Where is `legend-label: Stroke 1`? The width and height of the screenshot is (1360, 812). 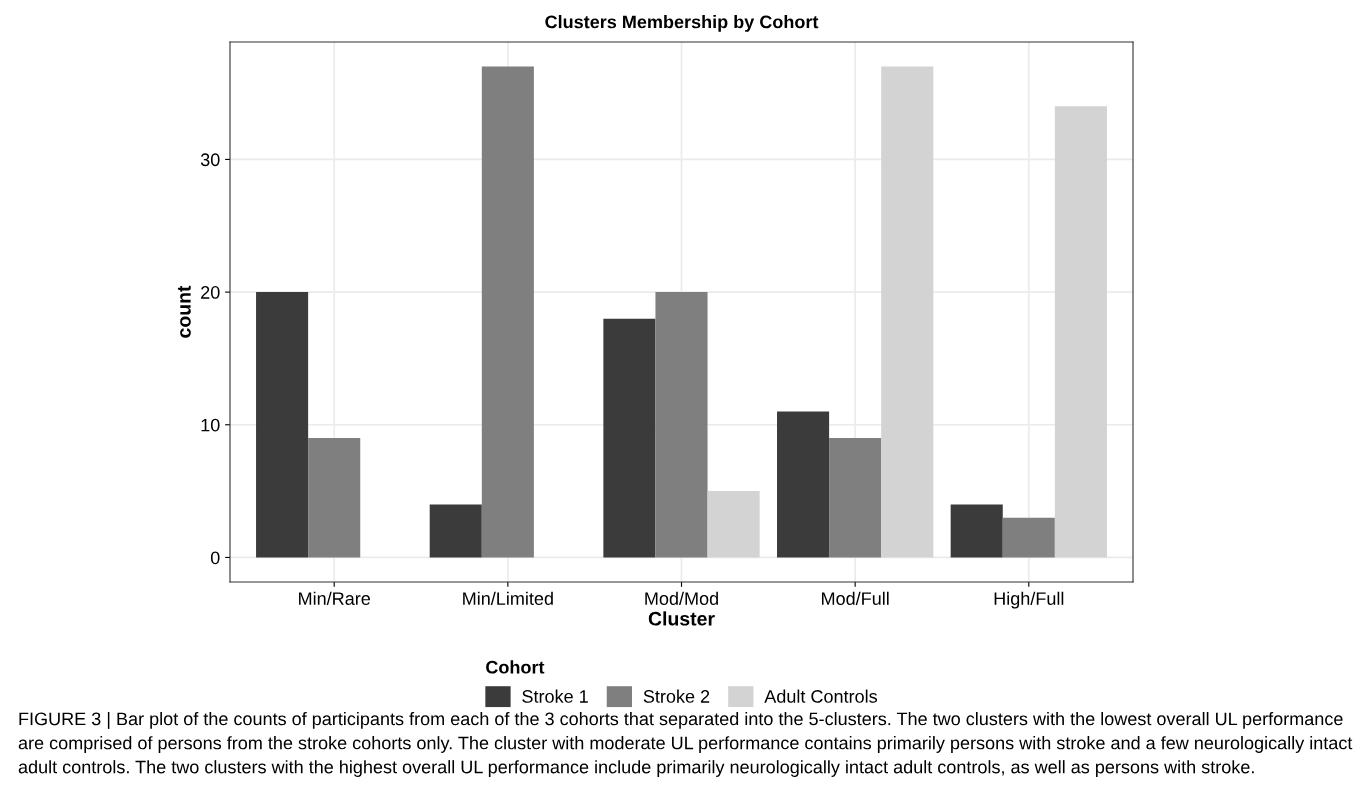
legend-label: Stroke 1 is located at coordinates (555, 696).